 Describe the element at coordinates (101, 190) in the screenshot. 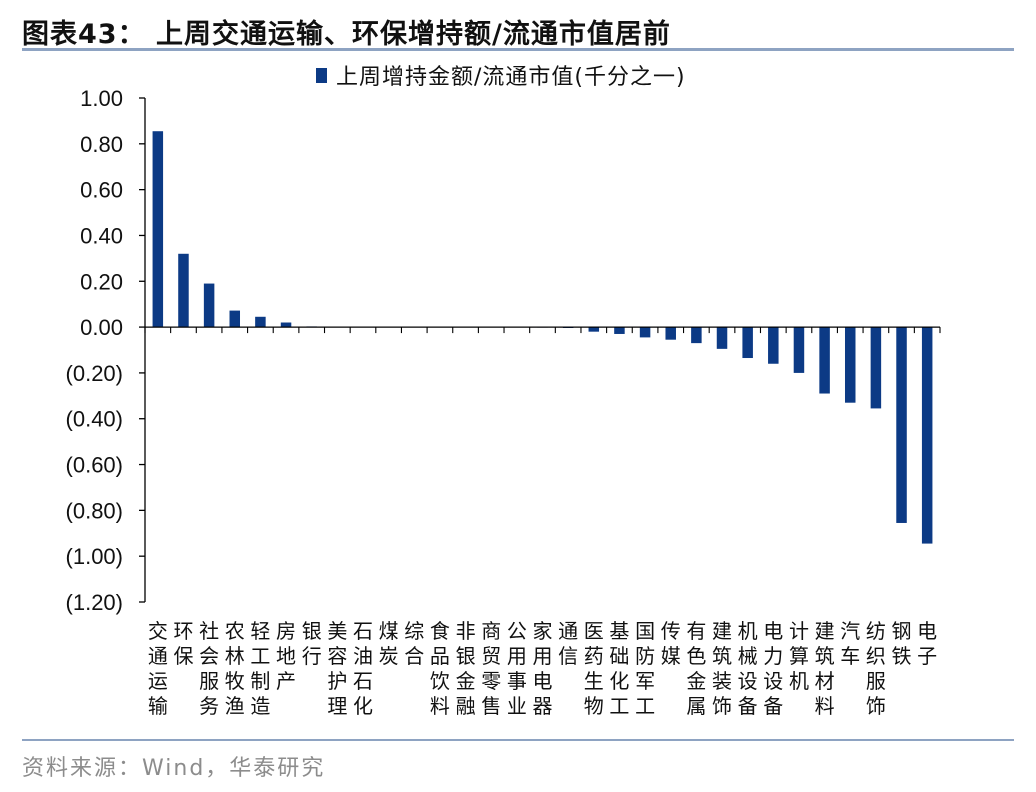

I see `y-tick-label: 0.60` at that location.